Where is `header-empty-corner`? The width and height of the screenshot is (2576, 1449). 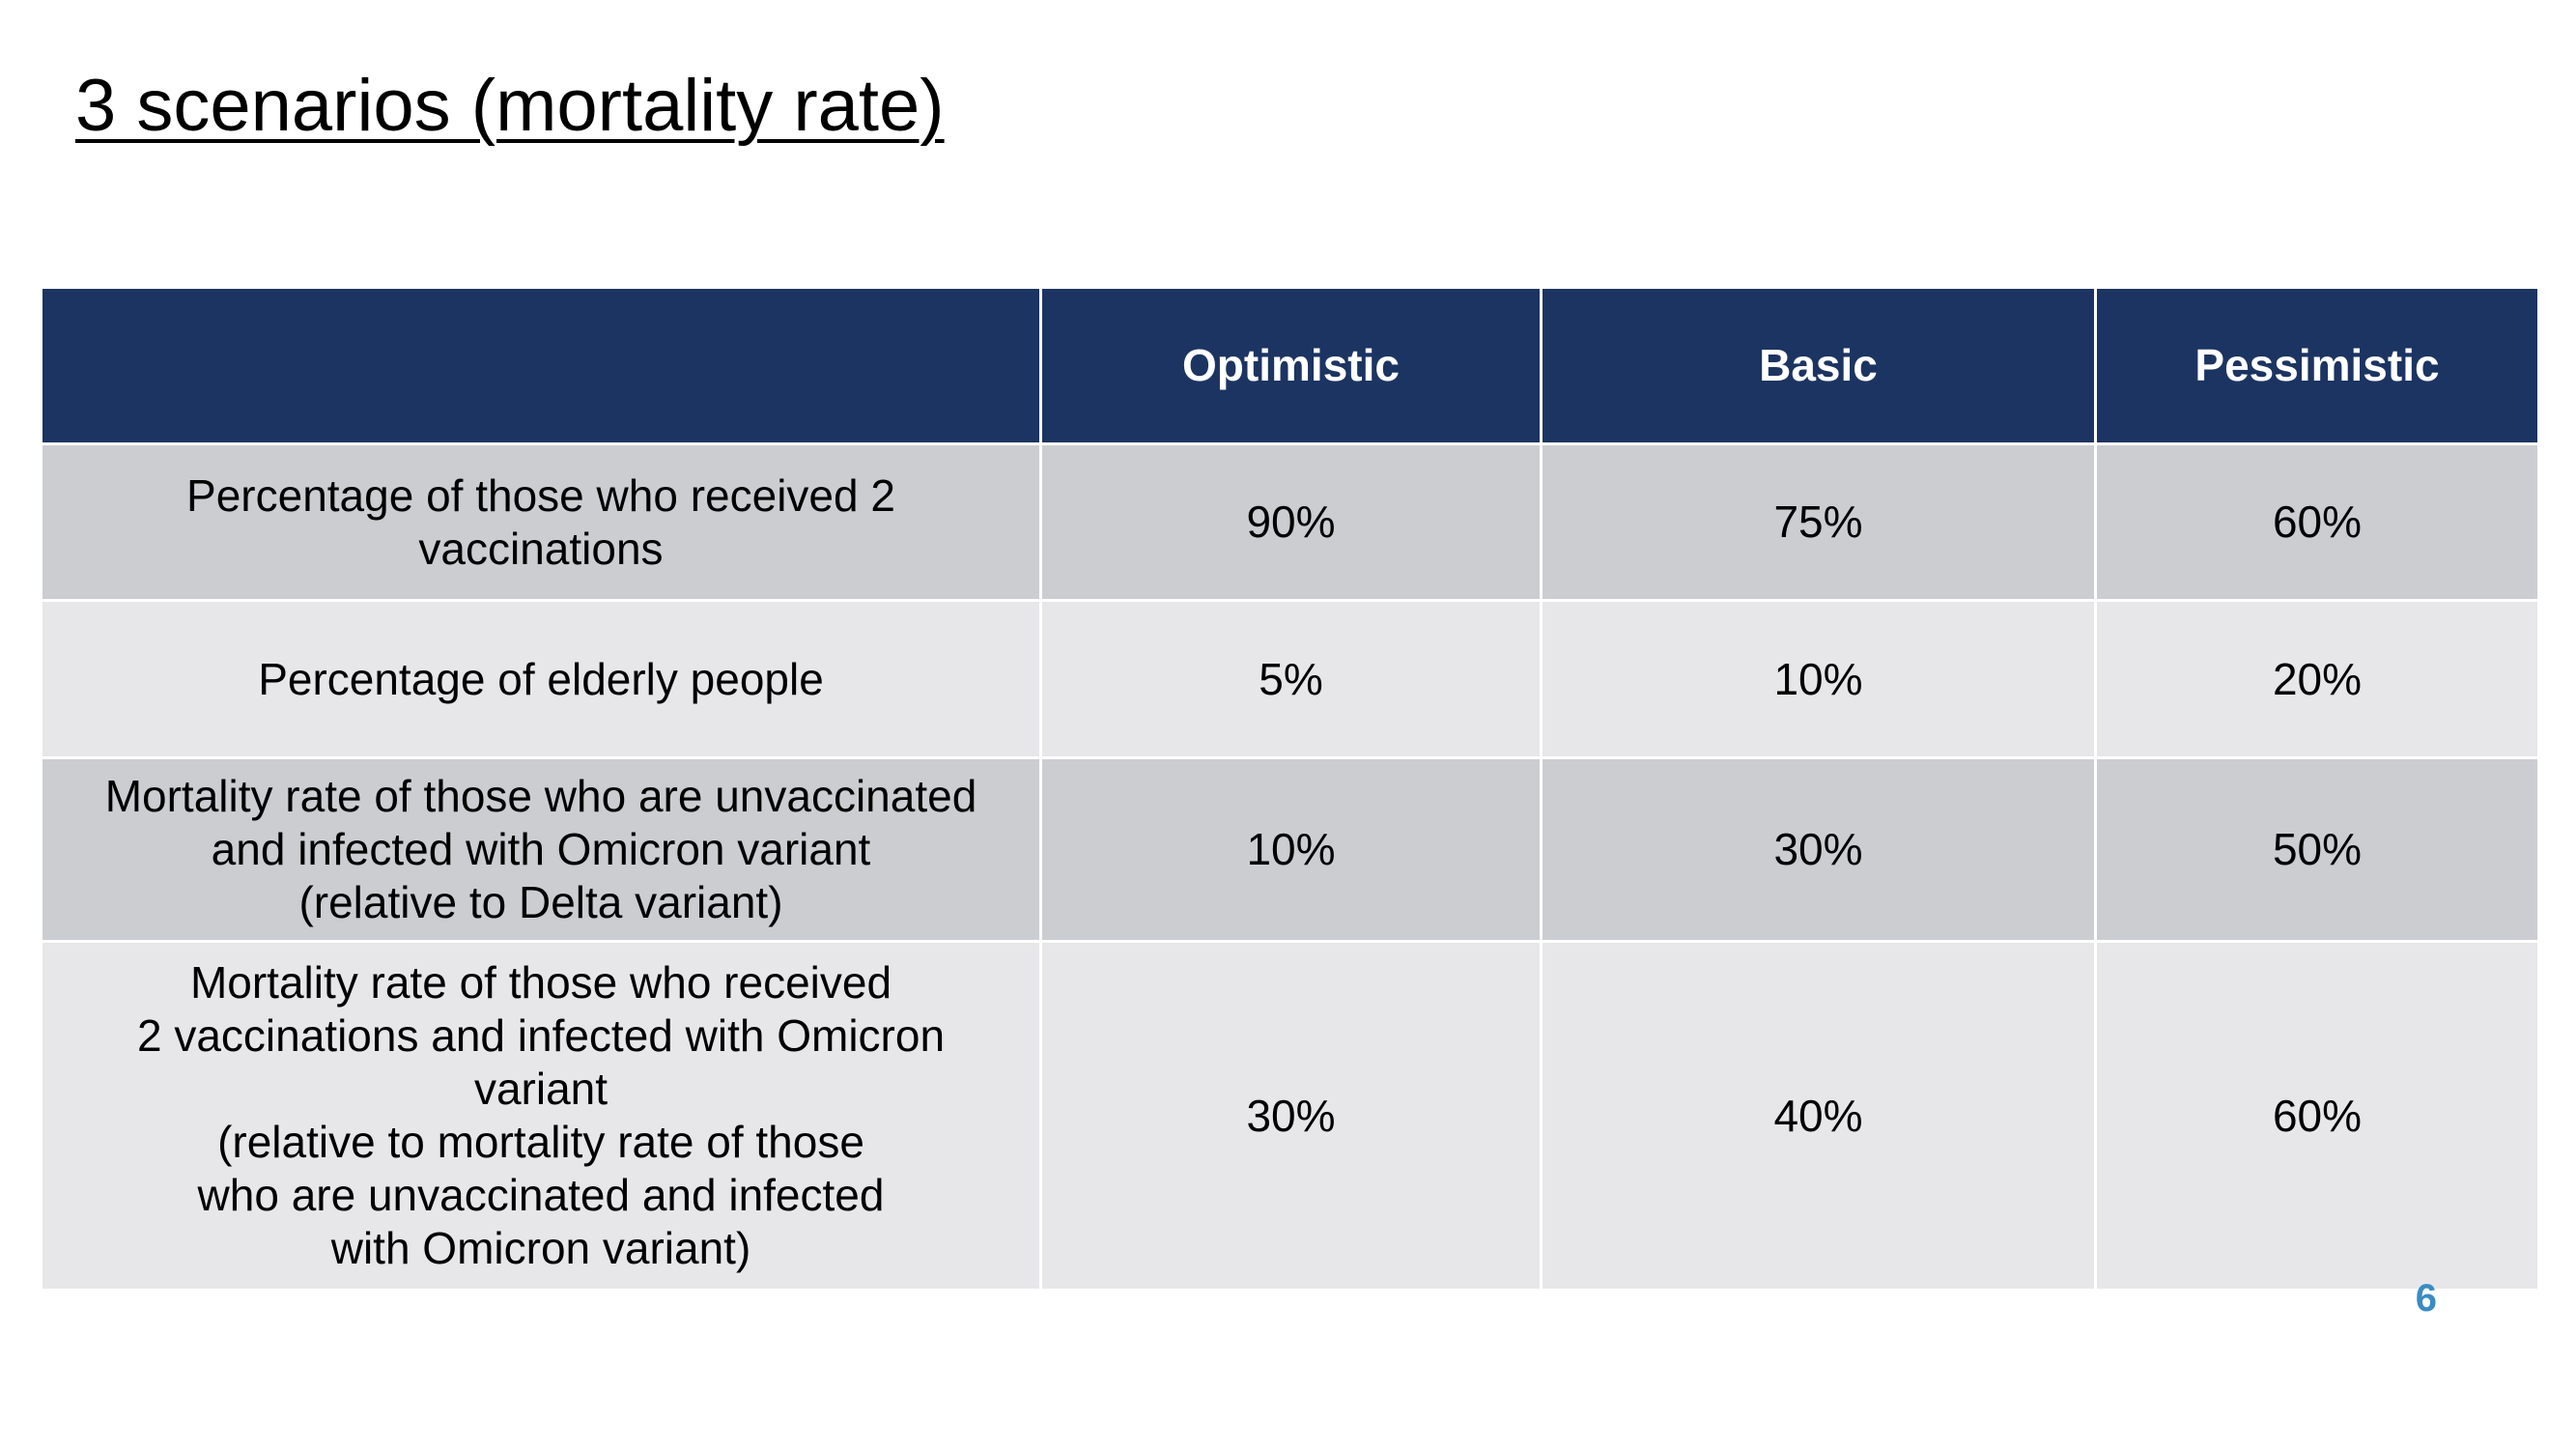 header-empty-corner is located at coordinates (541, 365).